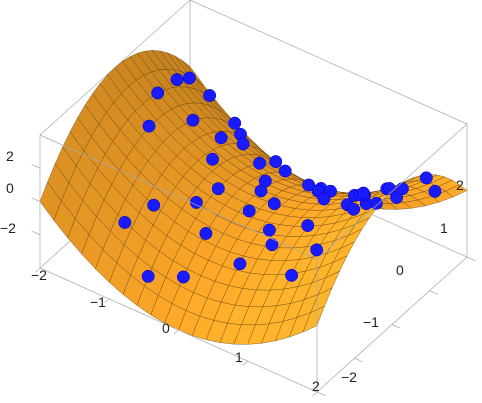 The image size is (482, 403). I want to click on surface-quad, so click(313, 319).